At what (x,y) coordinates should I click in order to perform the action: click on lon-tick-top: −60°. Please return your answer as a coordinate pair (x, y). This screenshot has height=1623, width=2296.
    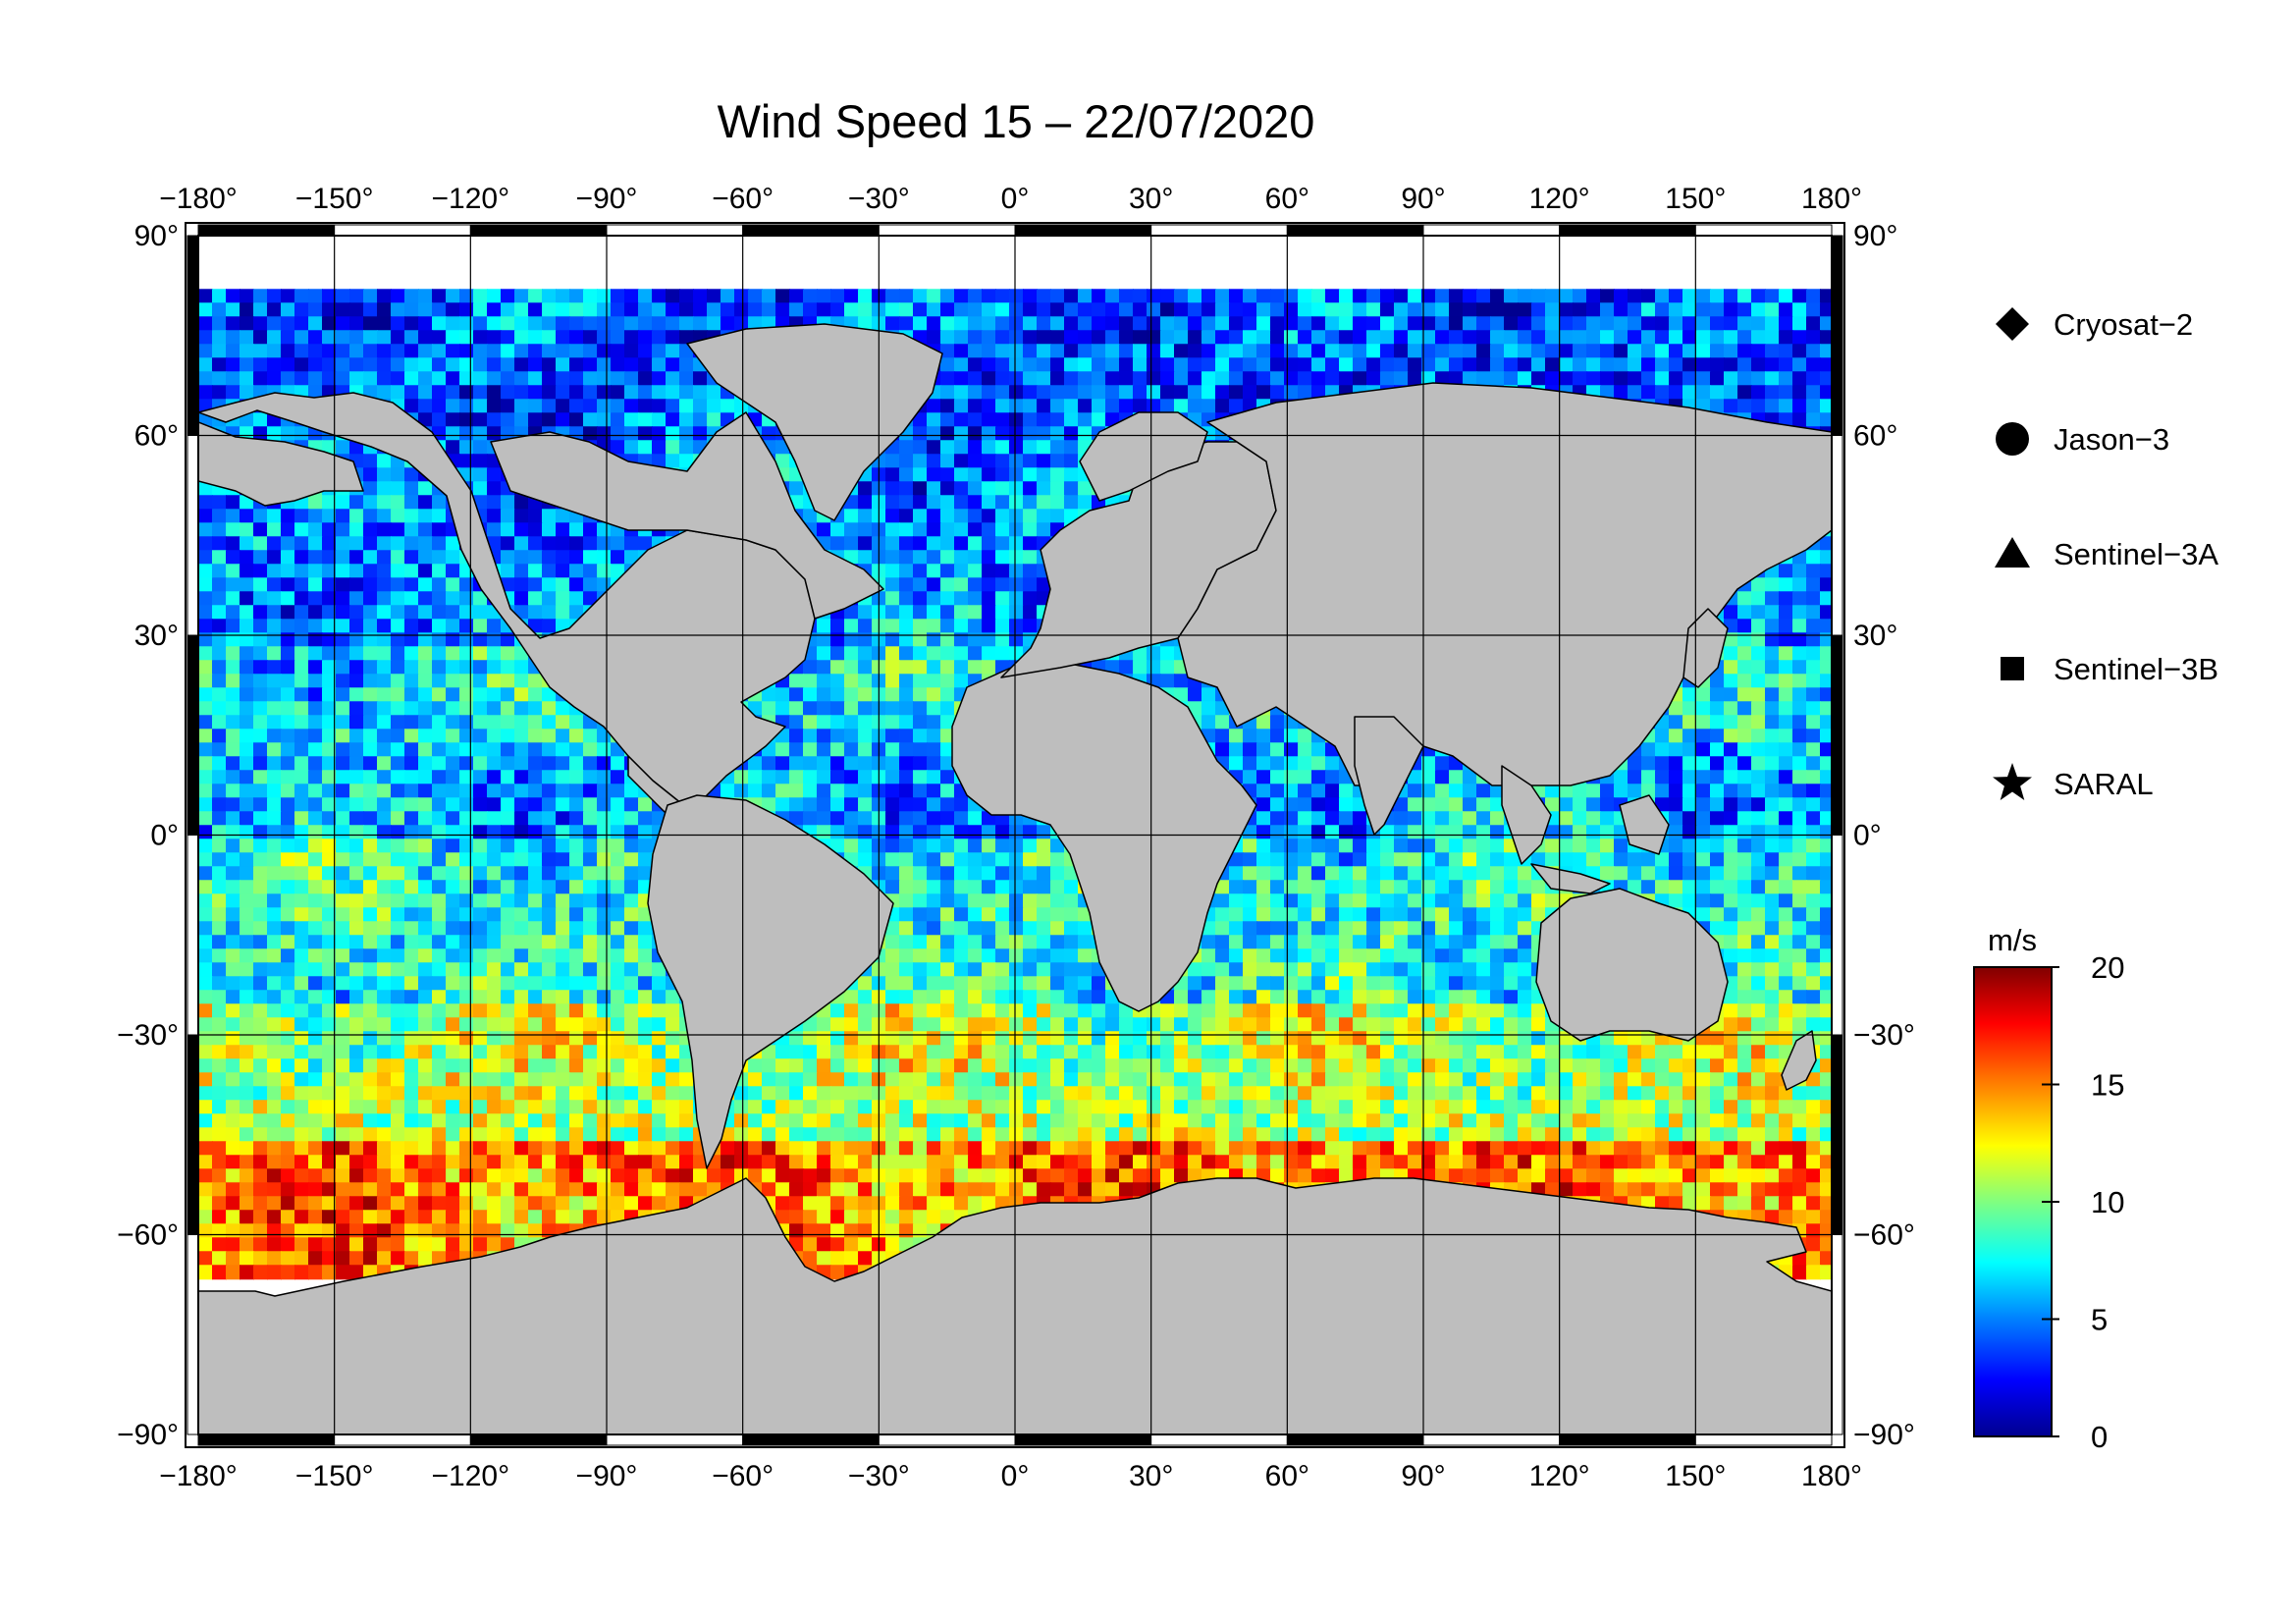
    Looking at the image, I should click on (743, 199).